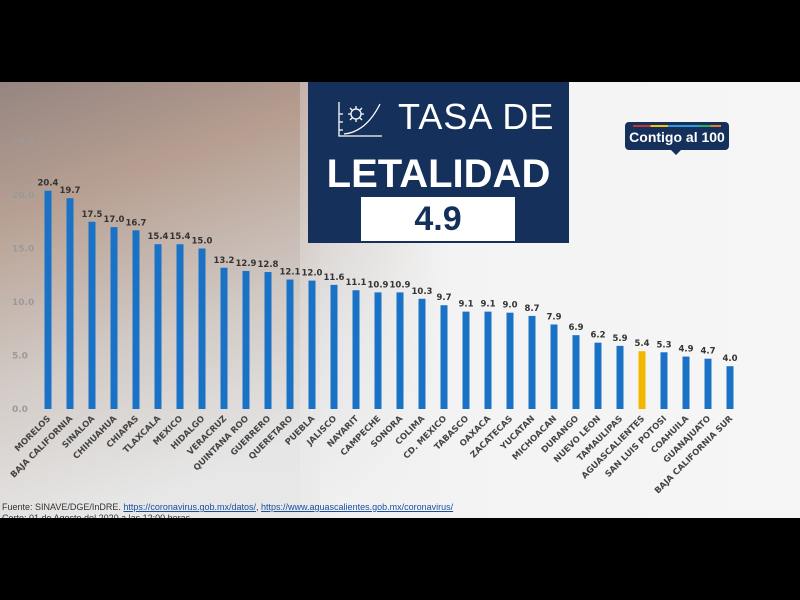 The width and height of the screenshot is (800, 600). I want to click on data-label: 5.4, so click(641, 344).